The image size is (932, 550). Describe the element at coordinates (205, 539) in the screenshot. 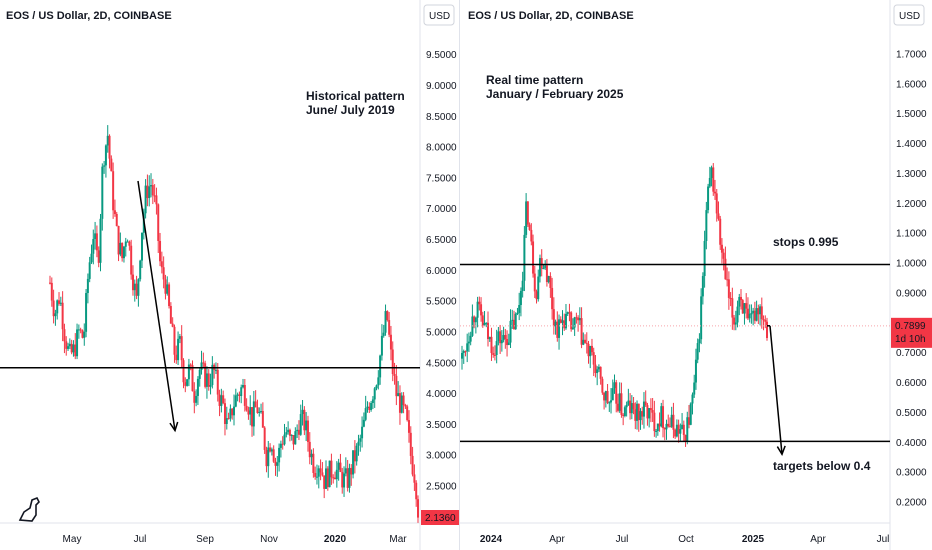

I see `x-tick-label: Sep` at that location.